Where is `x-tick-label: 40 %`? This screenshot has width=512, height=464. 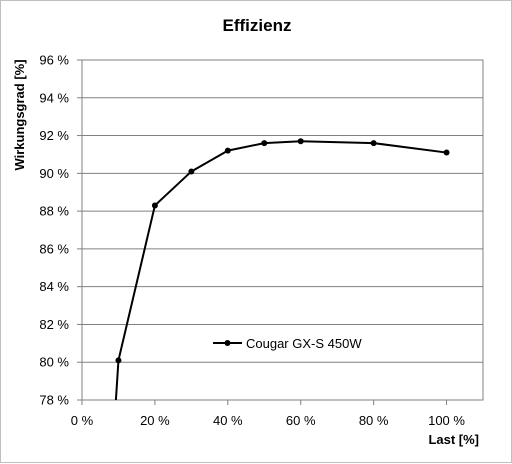 x-tick-label: 40 % is located at coordinates (228, 420).